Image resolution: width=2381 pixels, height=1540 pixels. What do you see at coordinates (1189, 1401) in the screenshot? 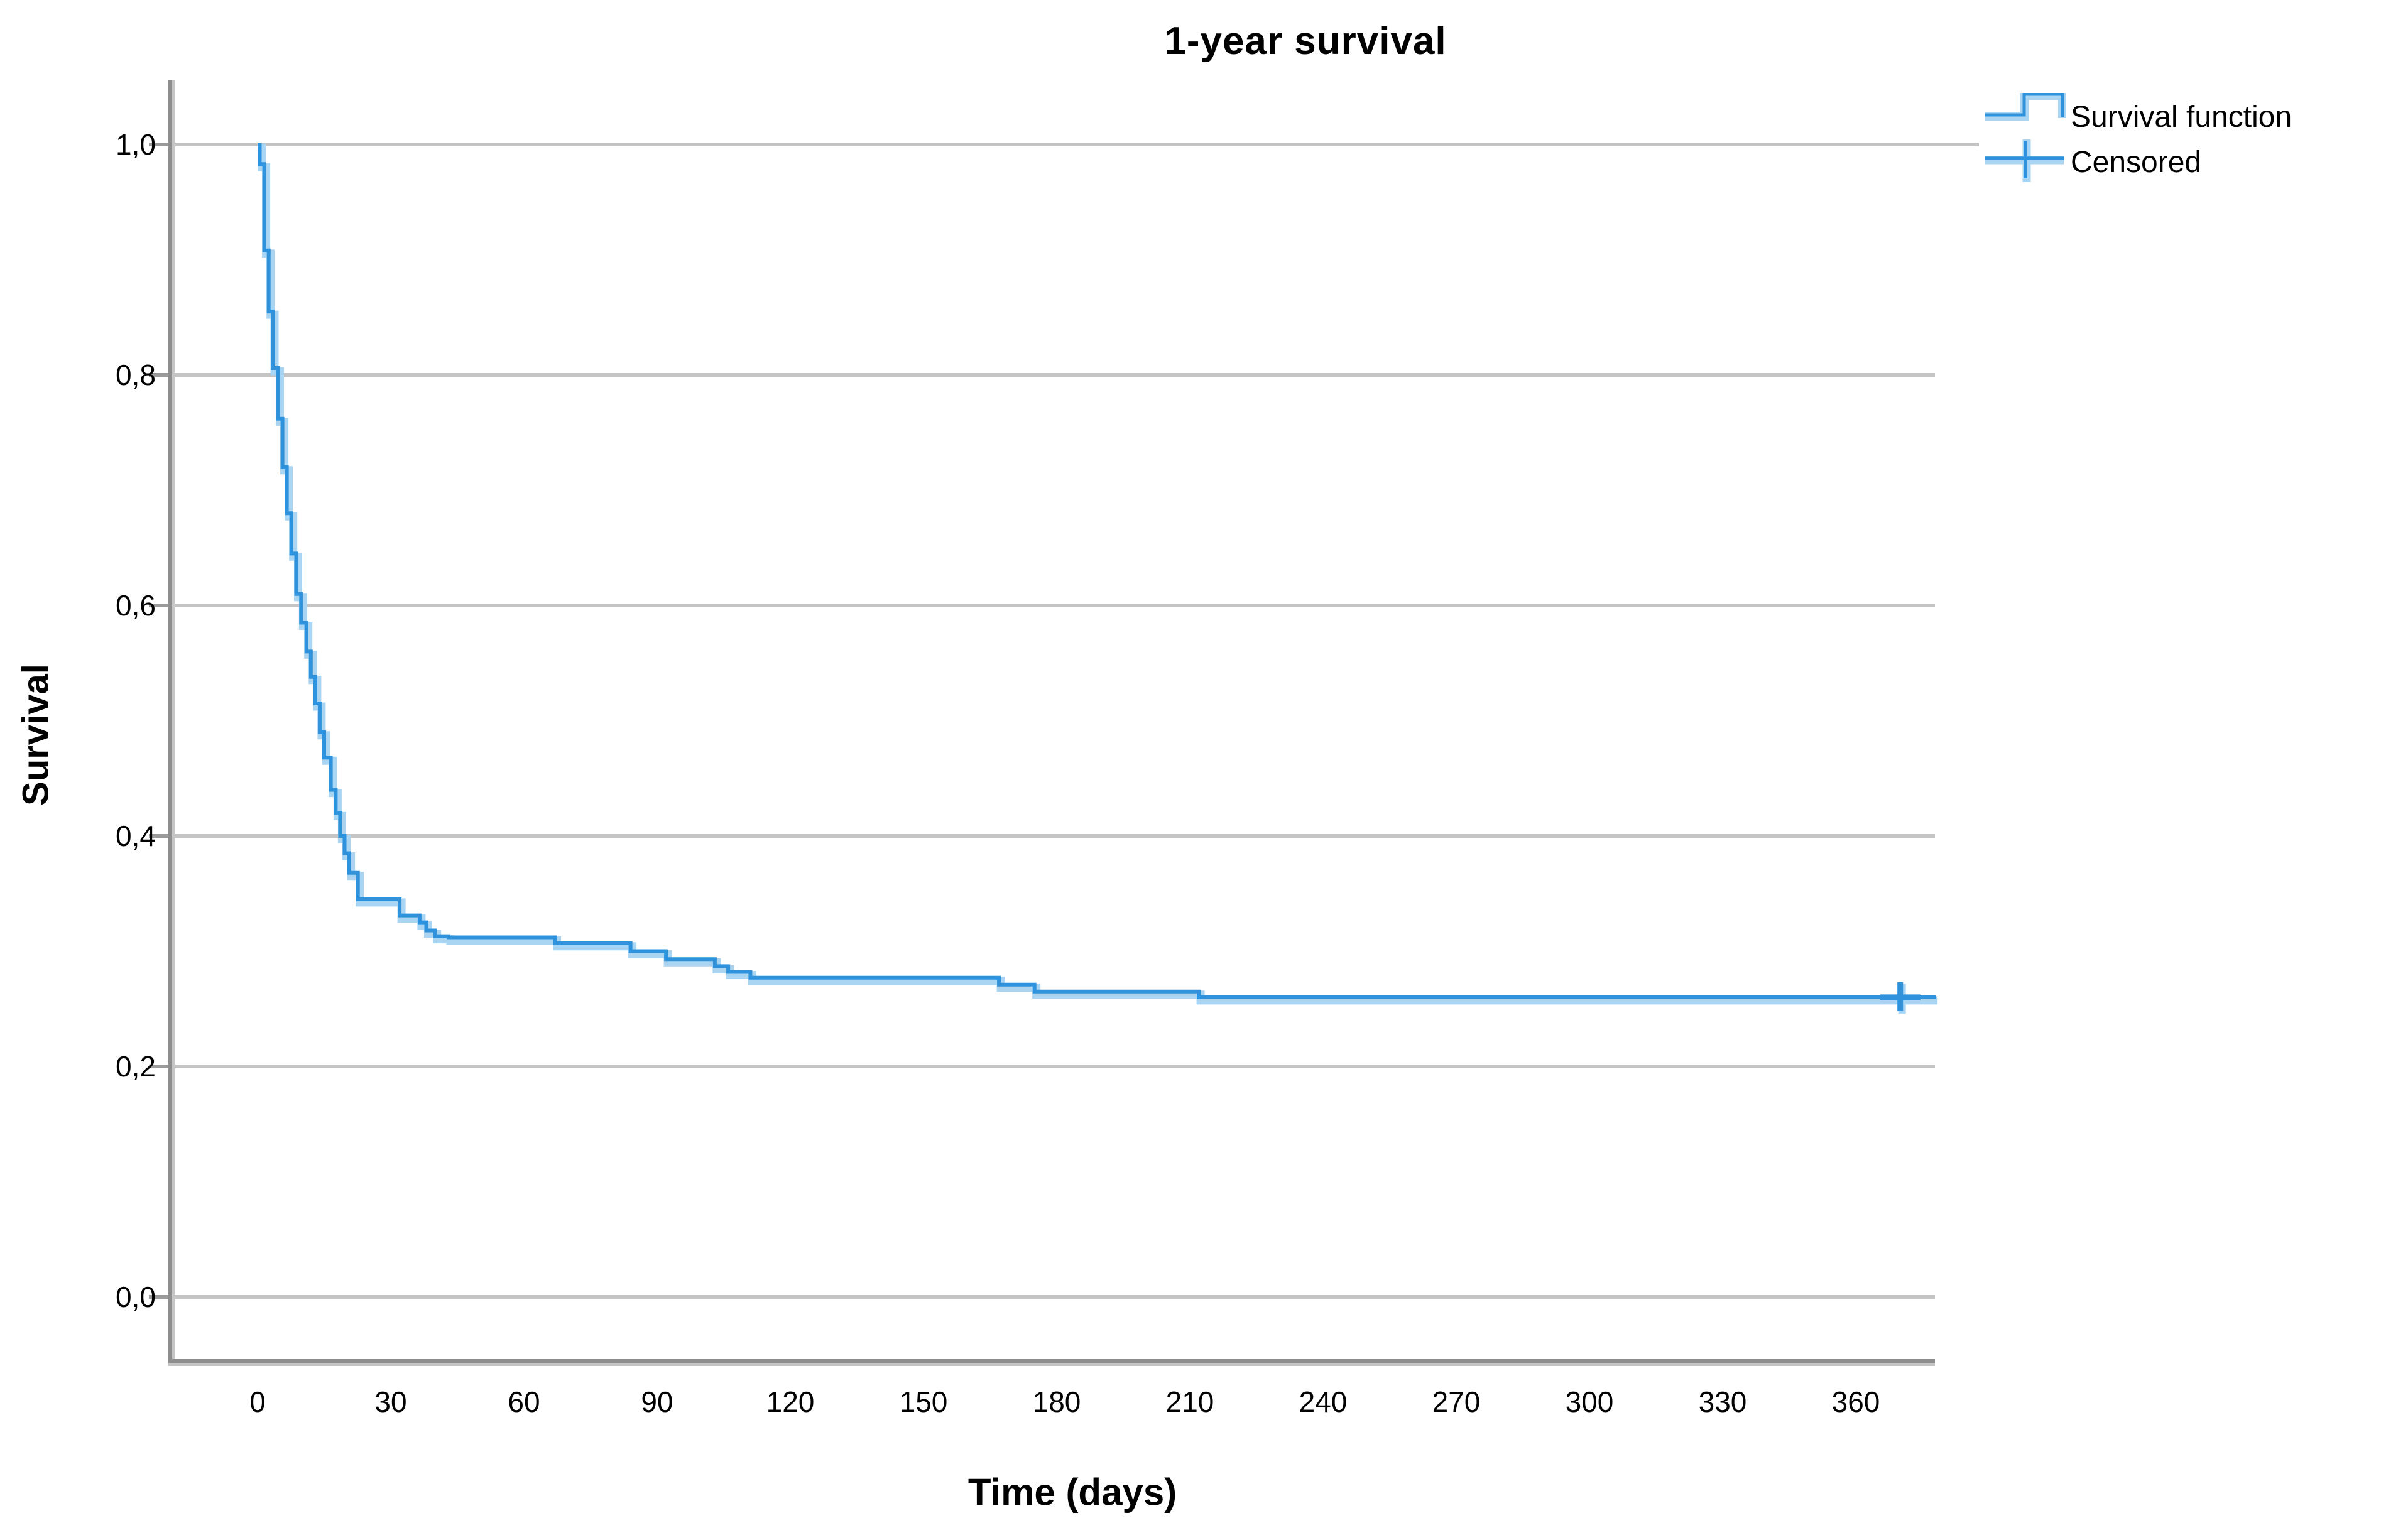
I see `x-tick-label: 210` at bounding box center [1189, 1401].